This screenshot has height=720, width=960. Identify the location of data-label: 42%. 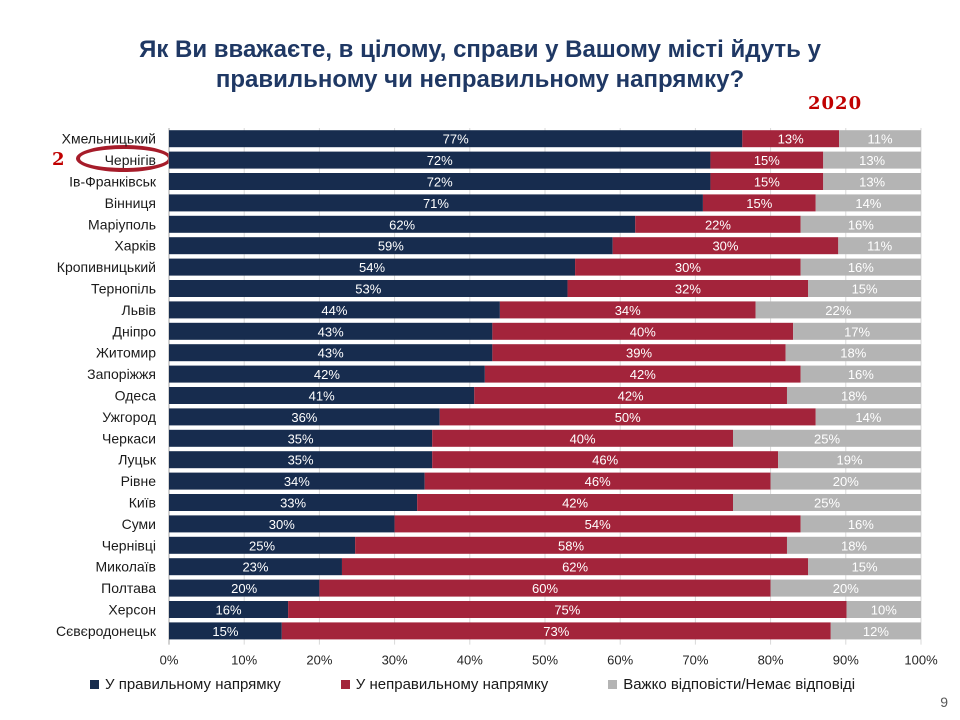
(575, 503).